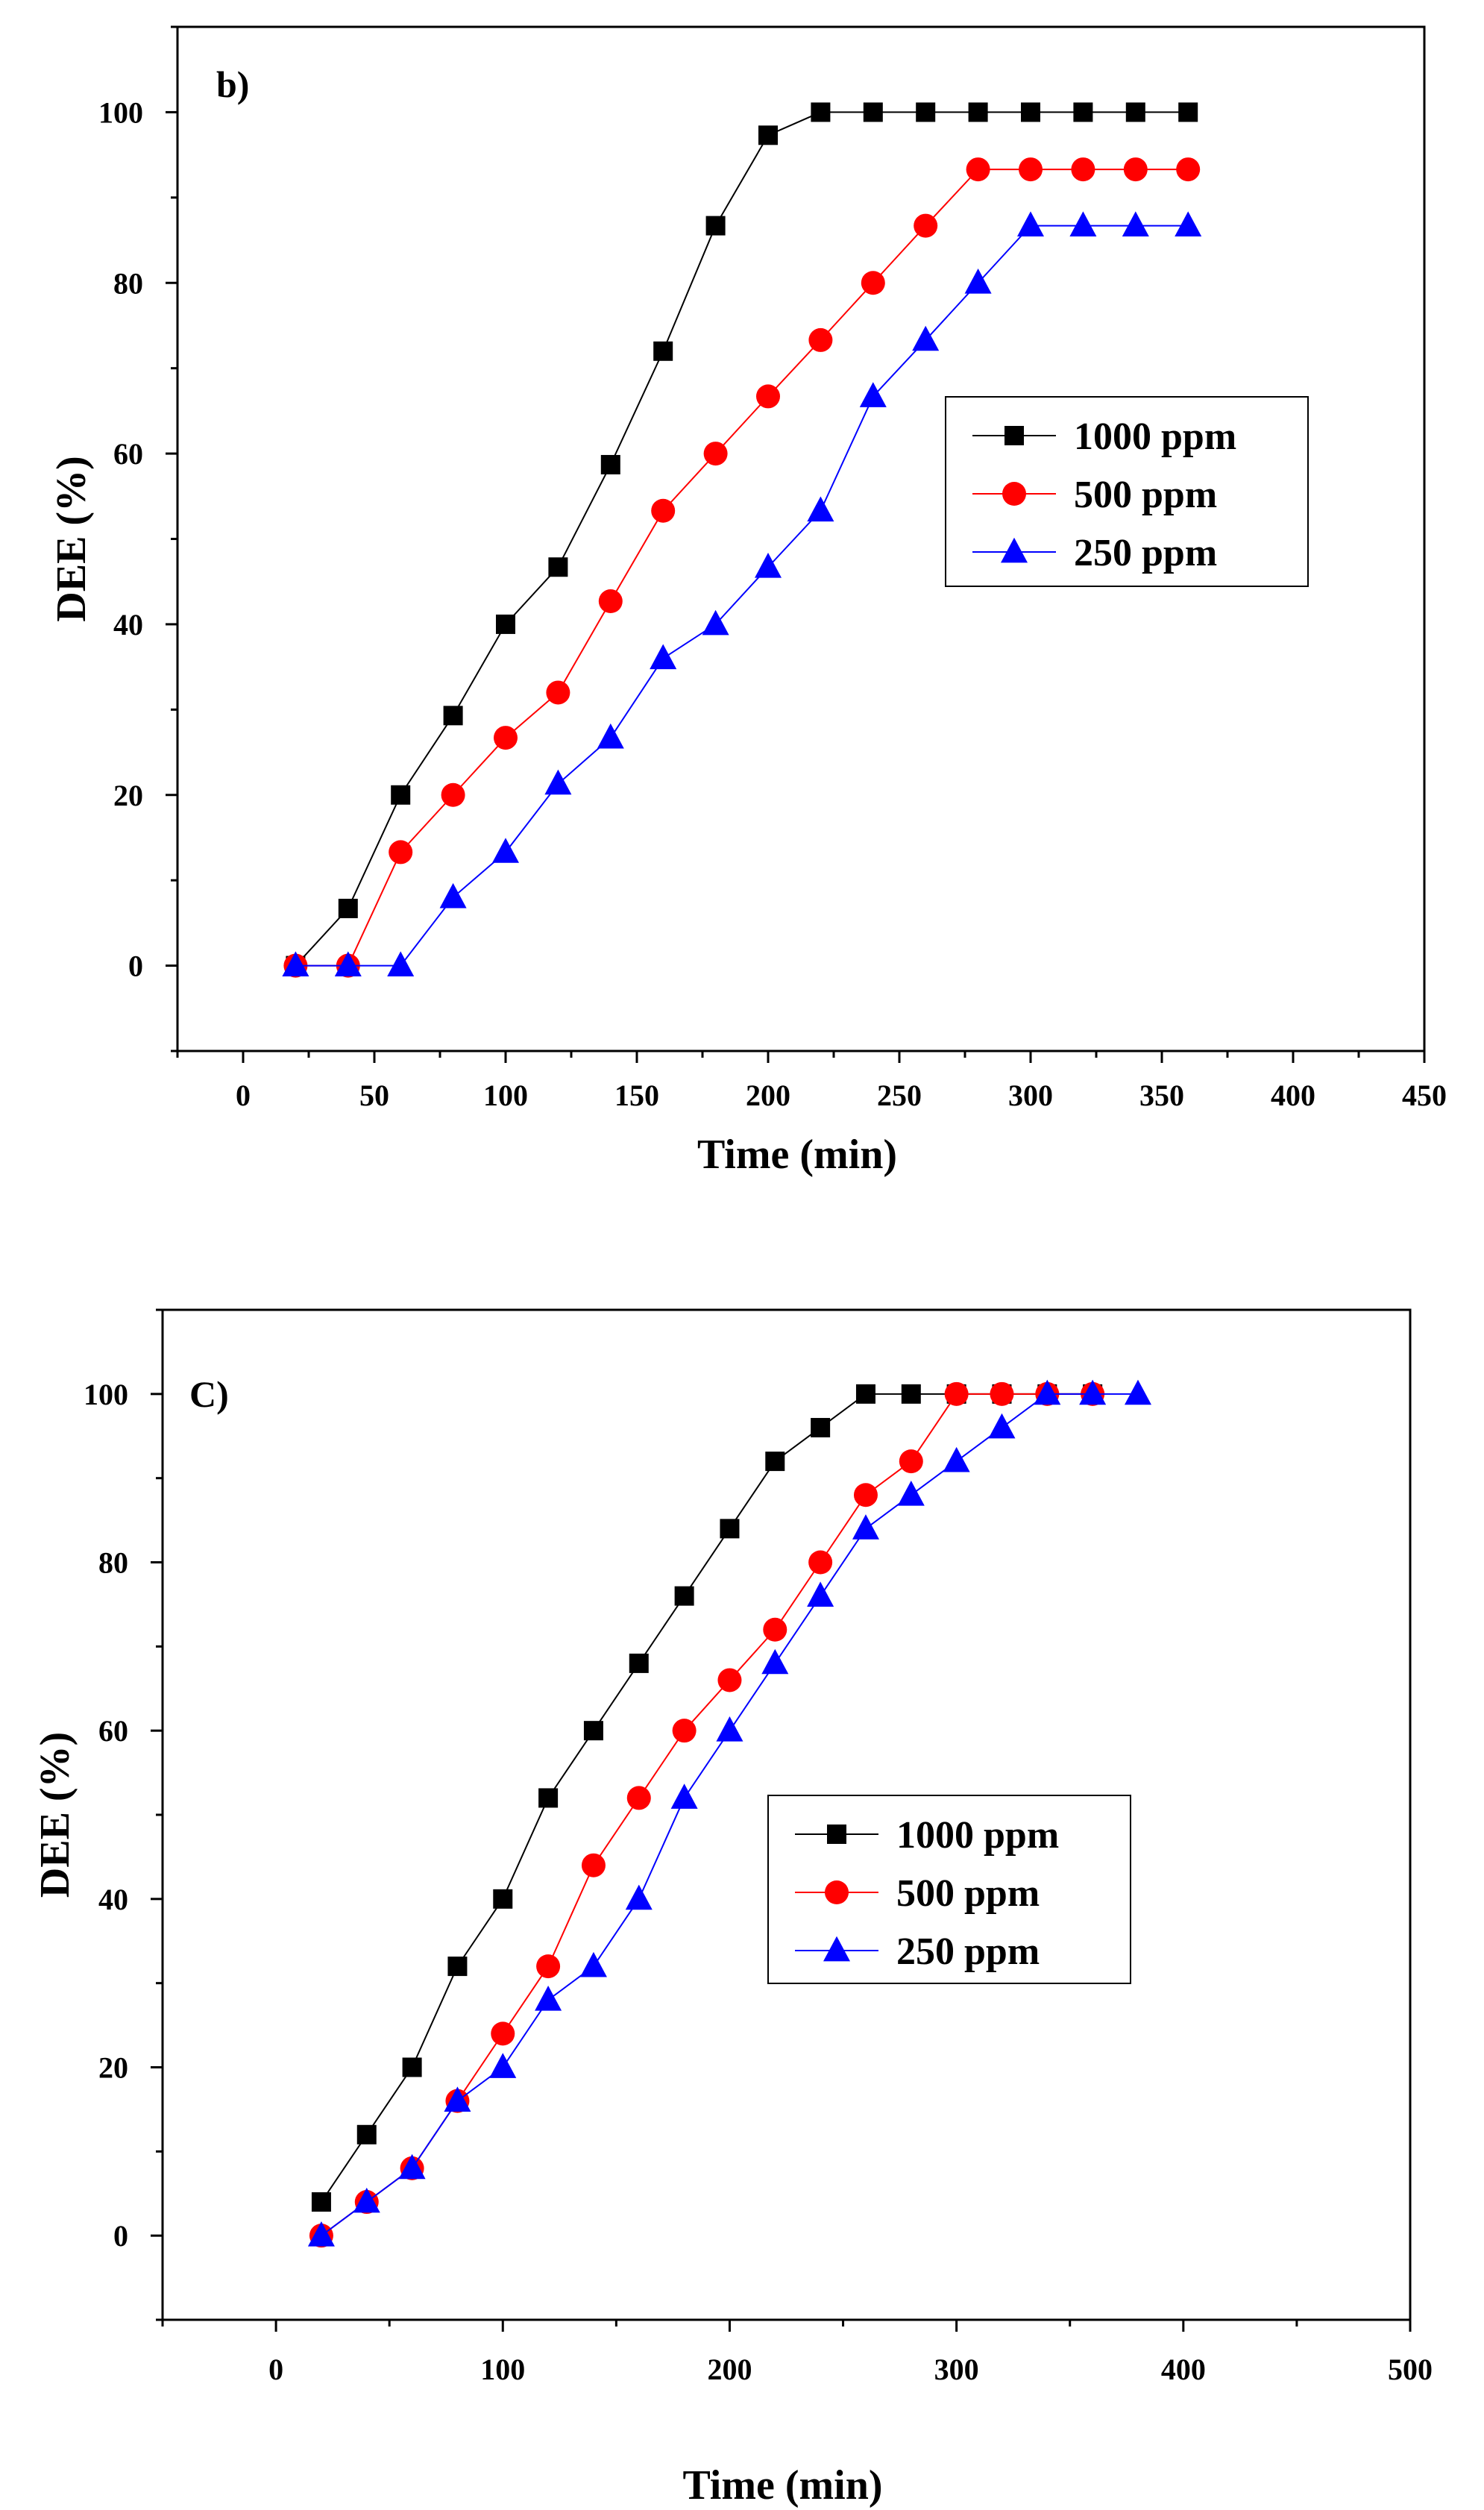 The image size is (1484, 2510). I want to click on legend-label: 500 ppm, so click(968, 1893).